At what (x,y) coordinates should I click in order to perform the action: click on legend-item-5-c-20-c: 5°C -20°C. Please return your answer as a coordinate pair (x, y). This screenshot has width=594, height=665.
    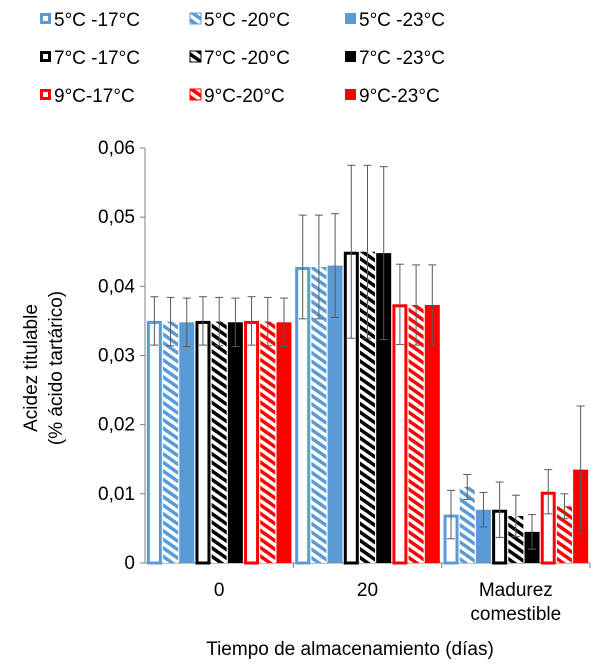
    Looking at the image, I should click on (239, 20).